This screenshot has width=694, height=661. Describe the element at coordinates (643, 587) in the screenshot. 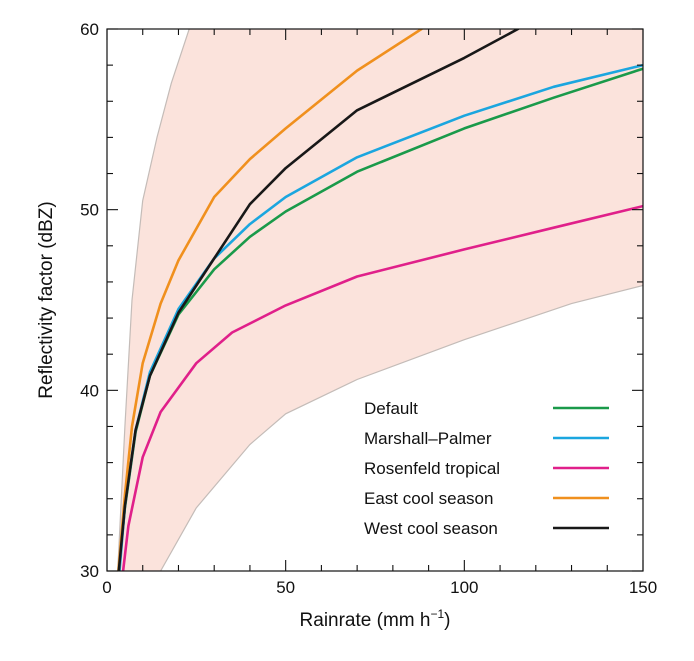

I see `x-tick-label: 150` at that location.